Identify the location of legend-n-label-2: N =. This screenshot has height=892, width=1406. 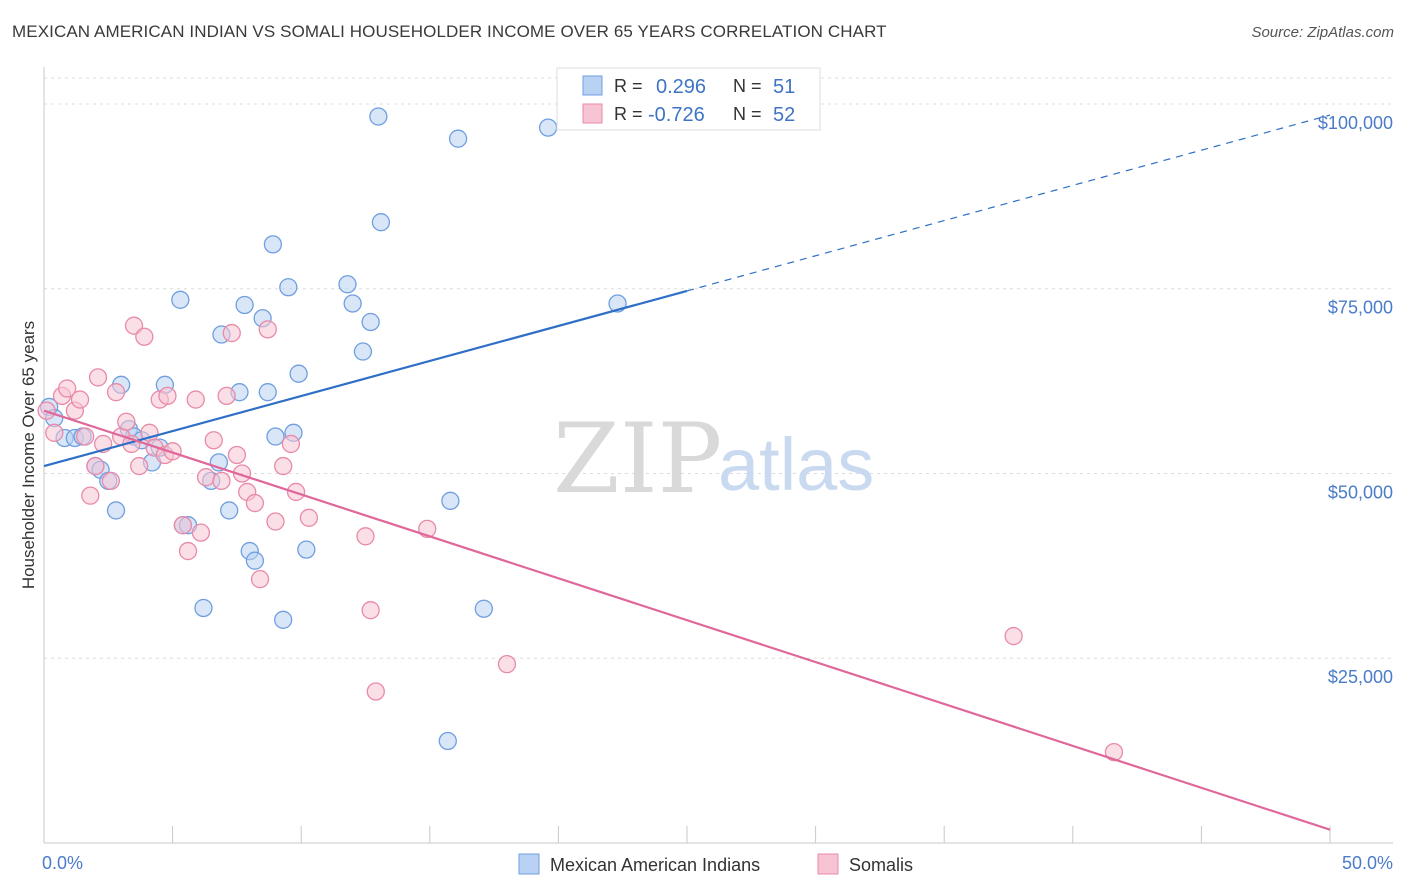
(747, 114).